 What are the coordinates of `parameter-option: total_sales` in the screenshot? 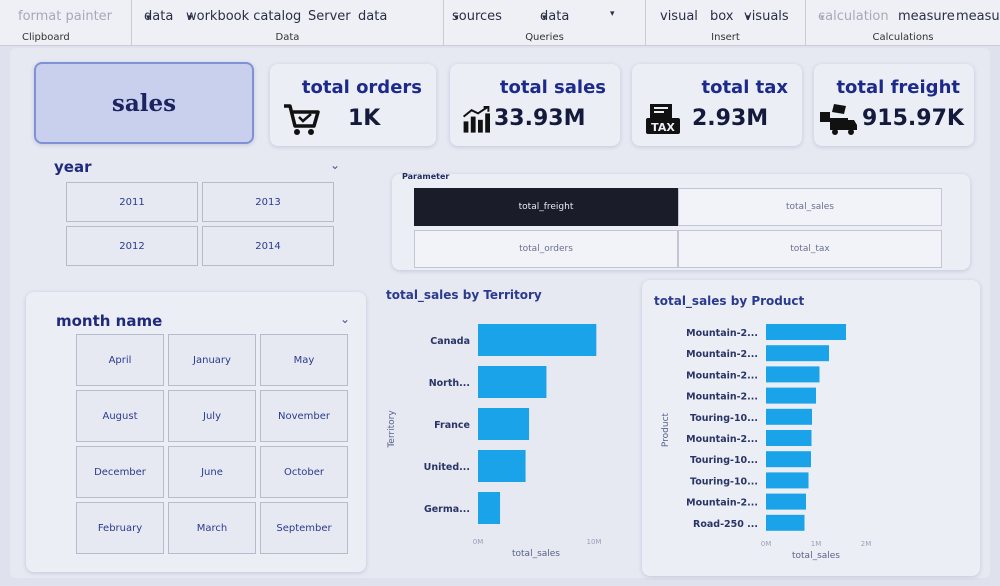 It's located at (810, 207).